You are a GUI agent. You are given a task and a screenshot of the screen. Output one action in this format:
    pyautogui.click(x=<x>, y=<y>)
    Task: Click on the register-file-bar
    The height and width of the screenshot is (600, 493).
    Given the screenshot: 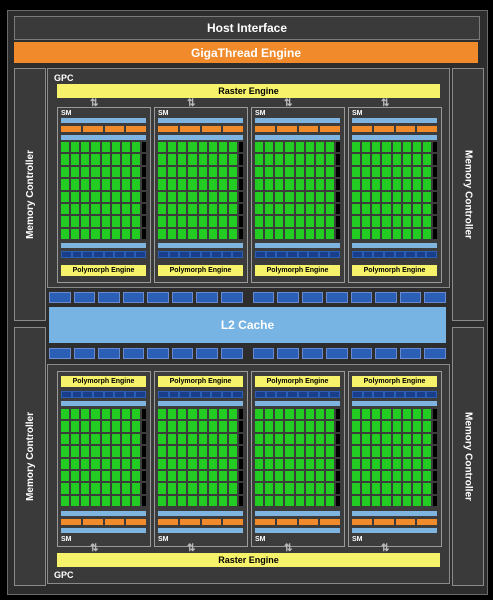 What is the action you would take?
    pyautogui.click(x=394, y=513)
    